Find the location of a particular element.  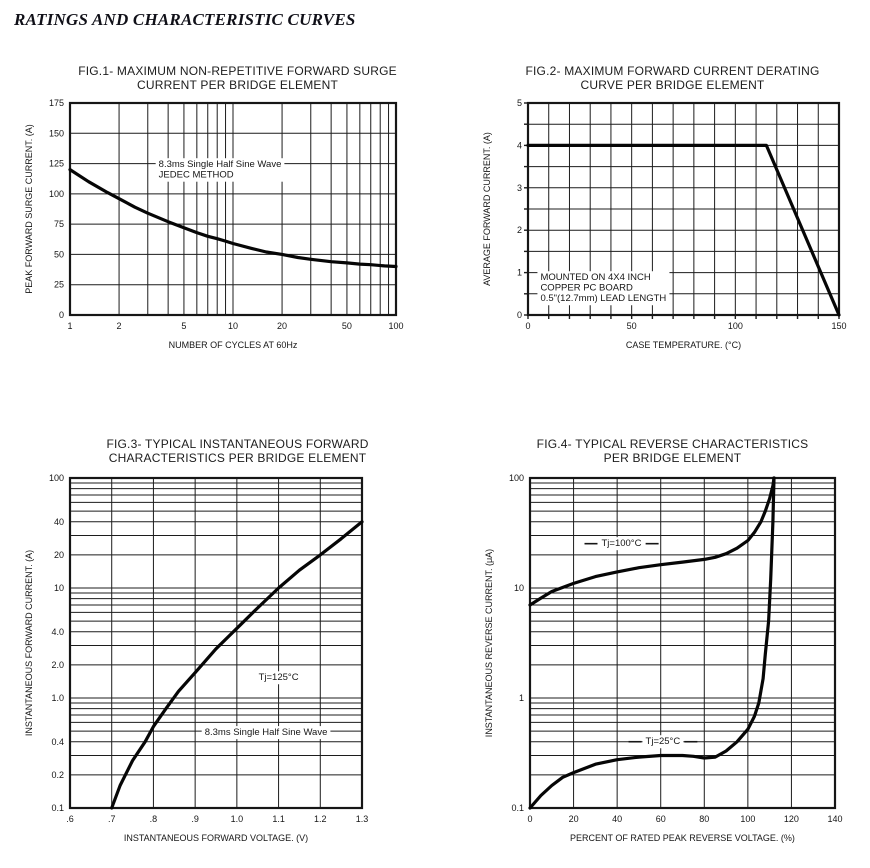

svg-text: 2.0 is located at coordinates (57, 665).